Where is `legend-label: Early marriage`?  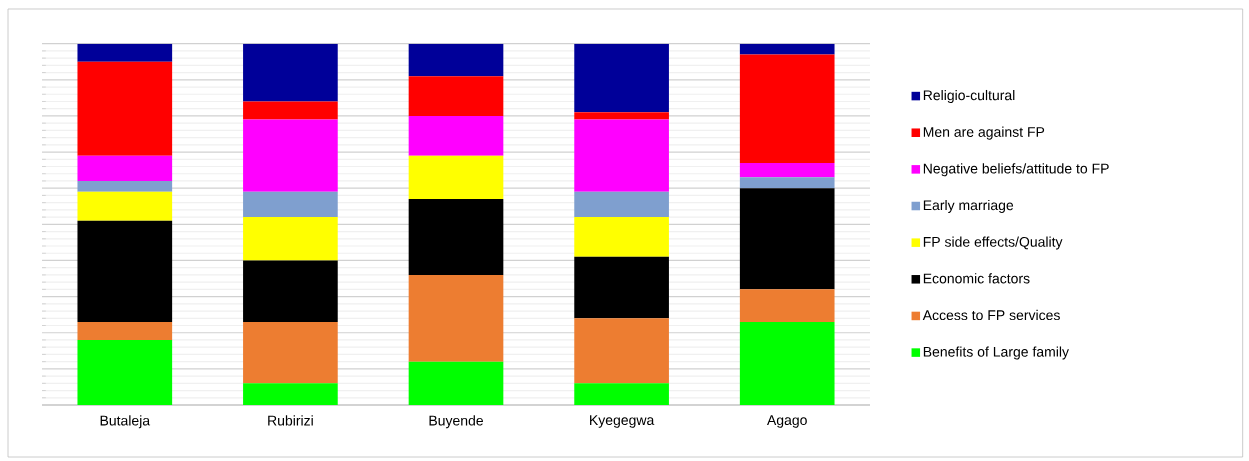 legend-label: Early marriage is located at coordinates (968, 206).